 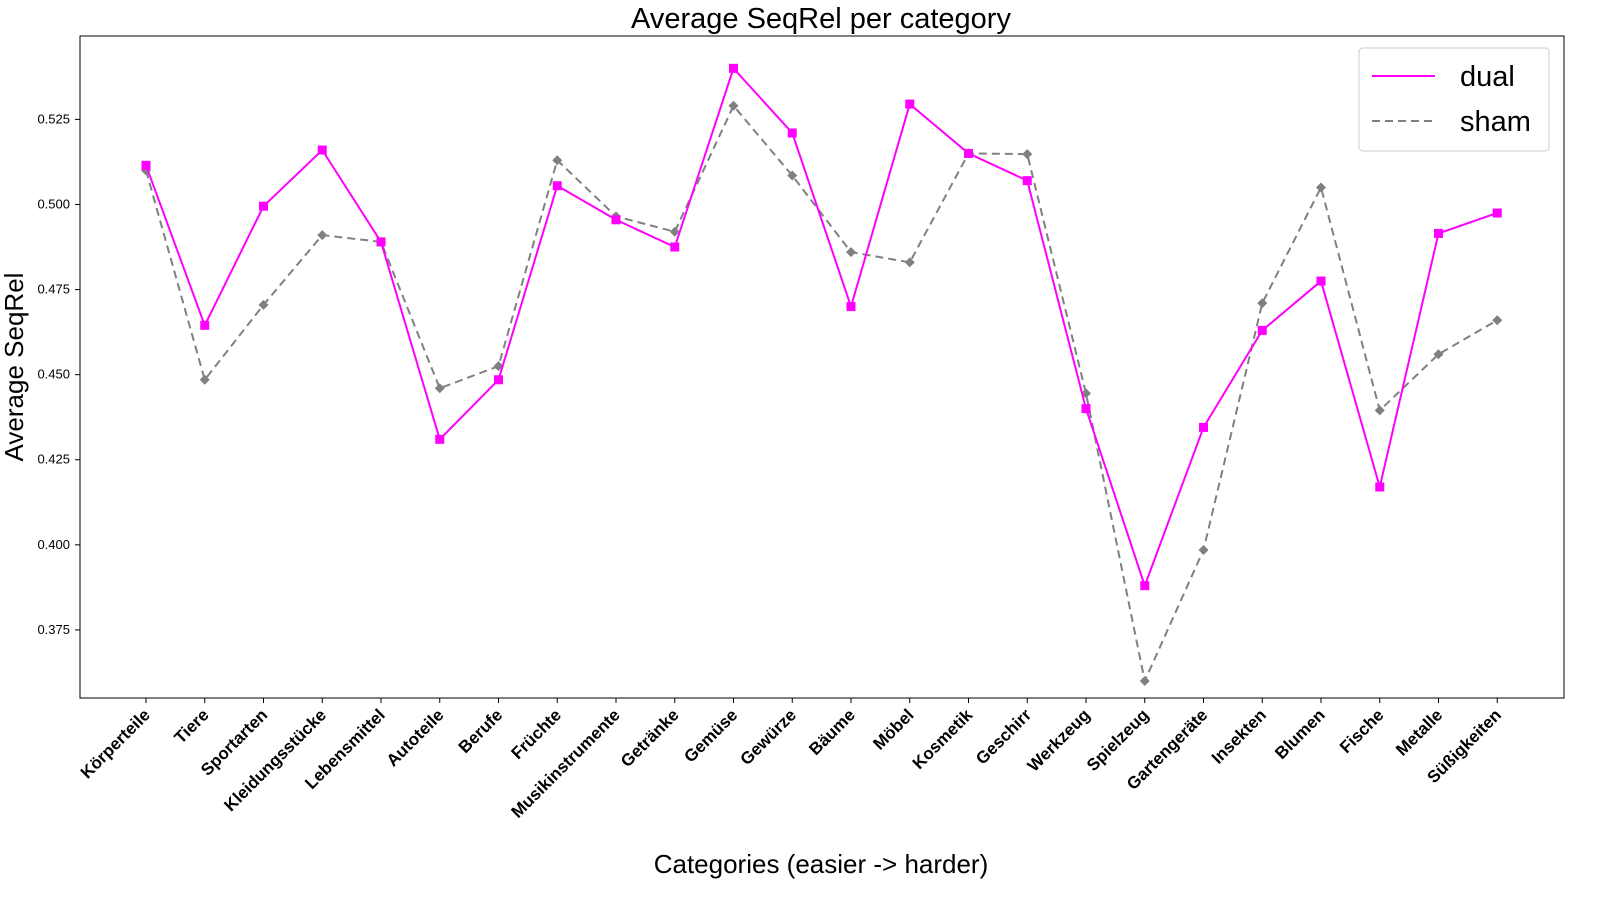 What do you see at coordinates (275, 760) in the screenshot?
I see `x-tick-label: Kleidungsstücke` at bounding box center [275, 760].